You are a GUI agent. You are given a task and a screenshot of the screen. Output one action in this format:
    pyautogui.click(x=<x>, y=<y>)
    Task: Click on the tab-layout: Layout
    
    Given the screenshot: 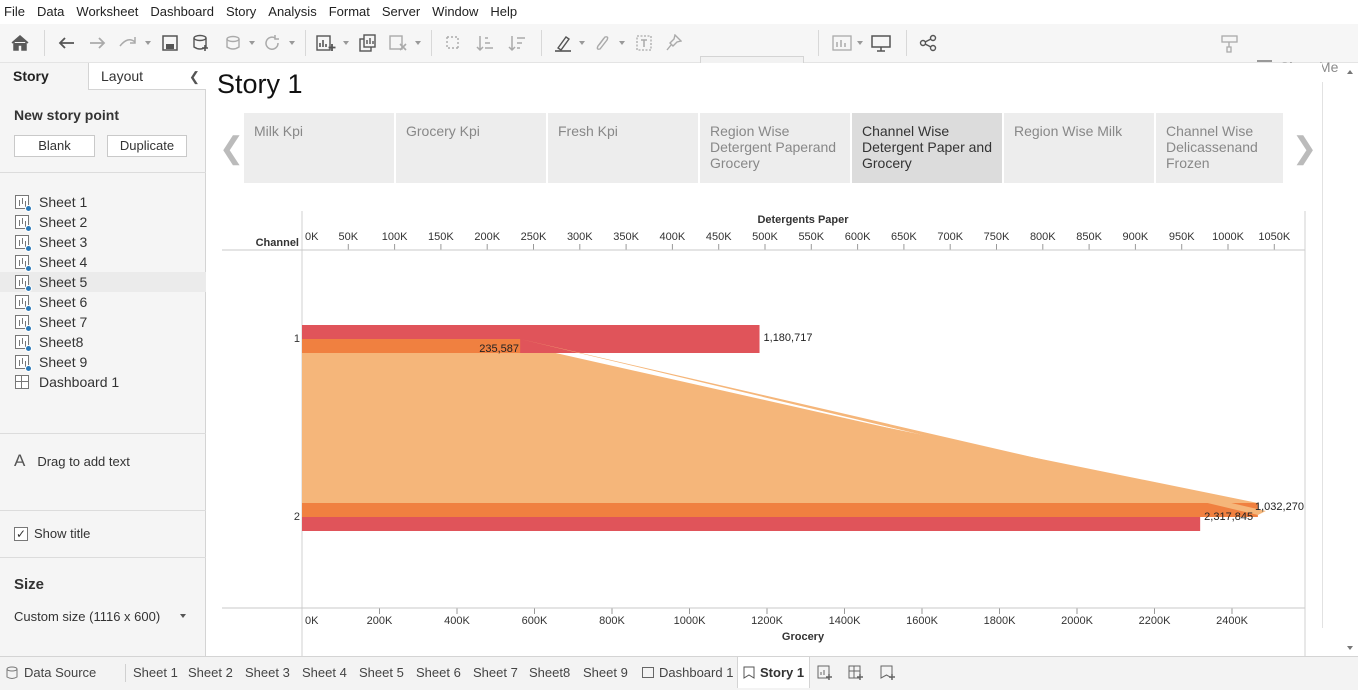 What is the action you would take?
    pyautogui.click(x=147, y=76)
    